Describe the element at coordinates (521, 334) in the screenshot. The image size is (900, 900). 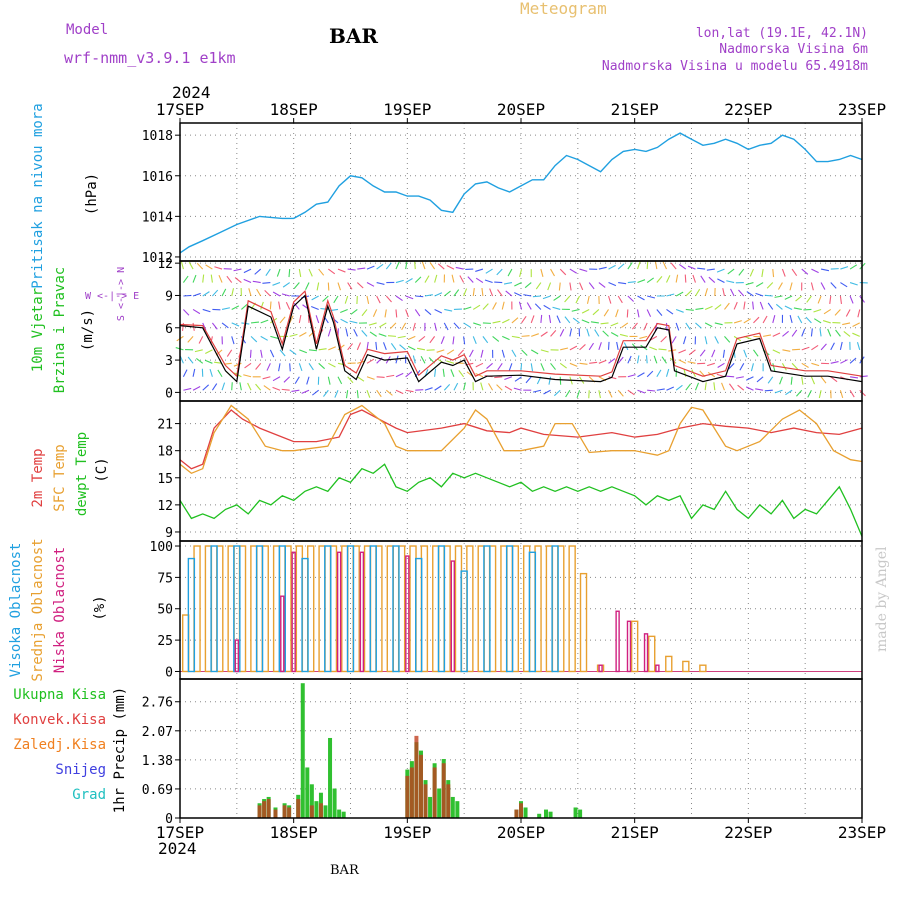
I see `wind-gust-line` at that location.